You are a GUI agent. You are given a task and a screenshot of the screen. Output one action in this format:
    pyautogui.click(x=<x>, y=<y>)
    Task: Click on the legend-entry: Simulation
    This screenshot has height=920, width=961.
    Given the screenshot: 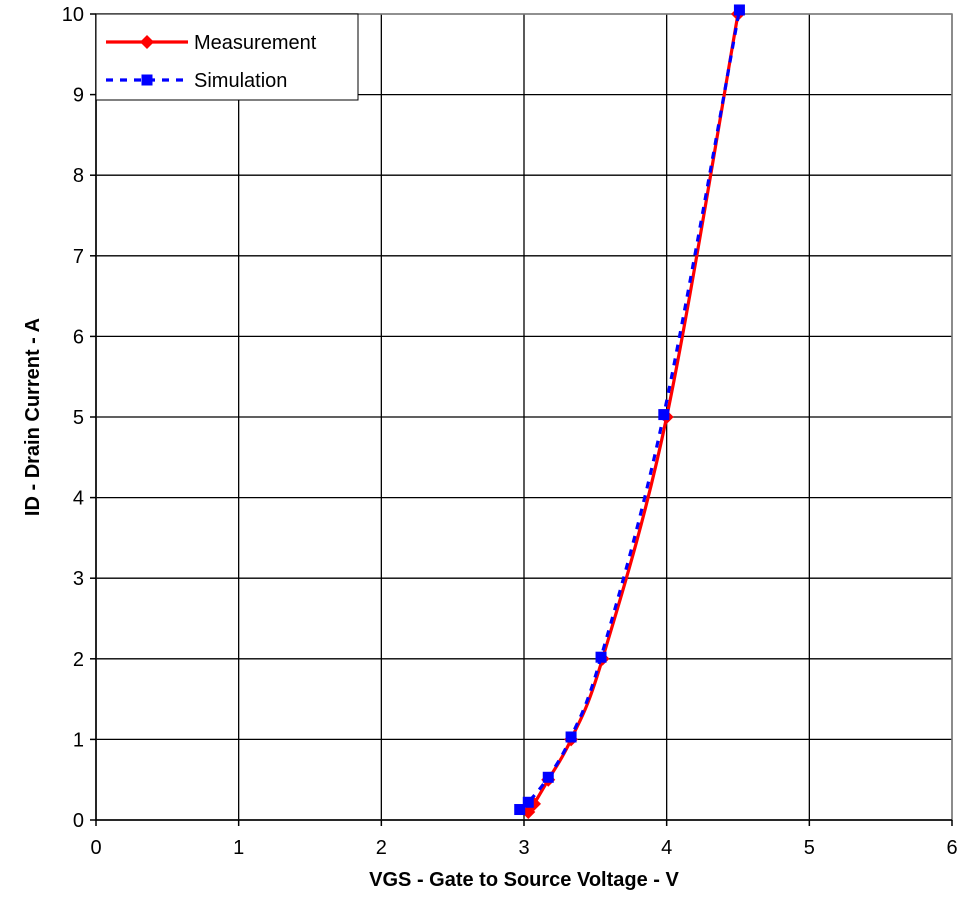 What is the action you would take?
    pyautogui.click(x=196, y=81)
    